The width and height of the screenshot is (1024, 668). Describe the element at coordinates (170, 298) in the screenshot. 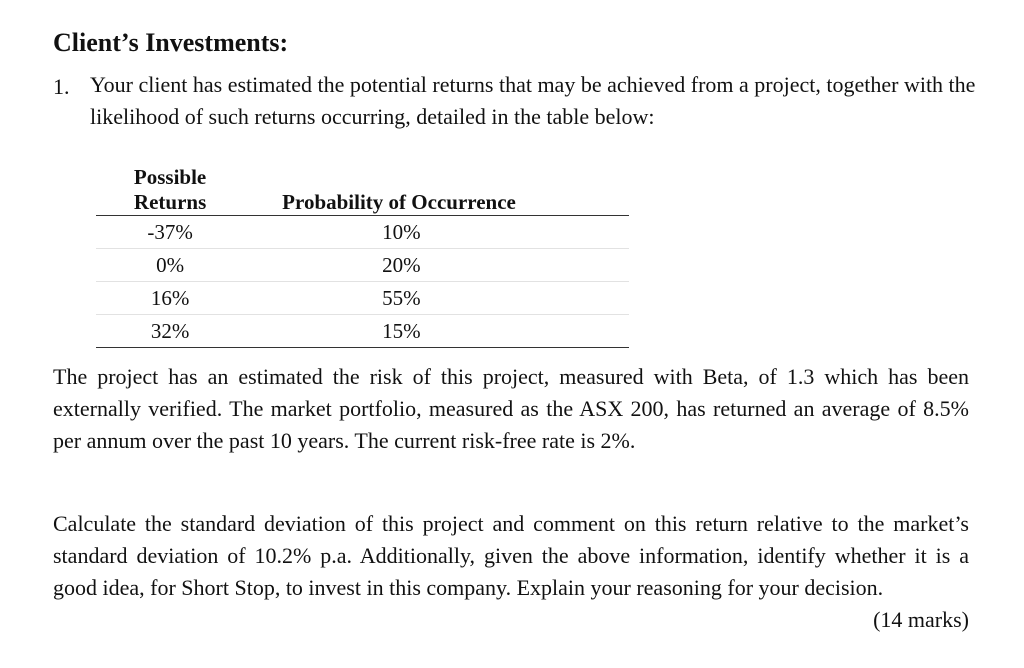

I see `return-cell: 16%` at that location.